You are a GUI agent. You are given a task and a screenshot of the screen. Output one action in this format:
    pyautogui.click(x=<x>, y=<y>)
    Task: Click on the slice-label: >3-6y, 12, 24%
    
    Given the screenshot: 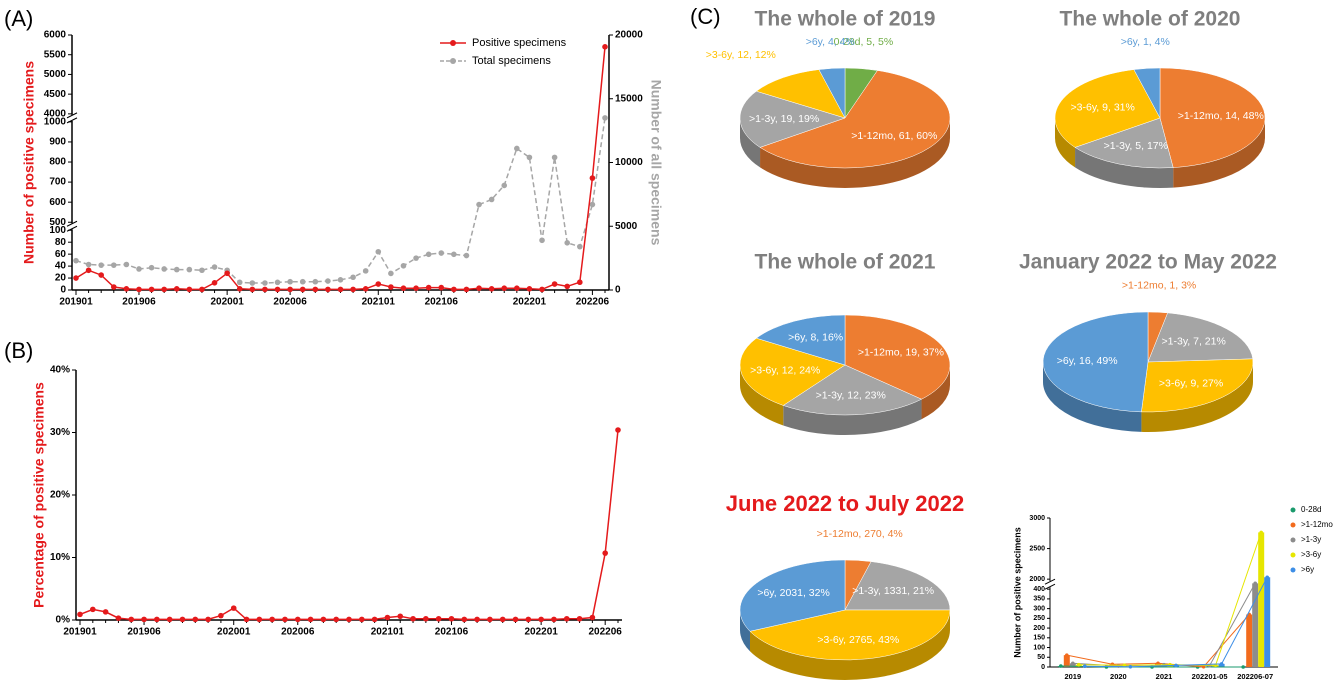 What is the action you would take?
    pyautogui.click(x=785, y=371)
    